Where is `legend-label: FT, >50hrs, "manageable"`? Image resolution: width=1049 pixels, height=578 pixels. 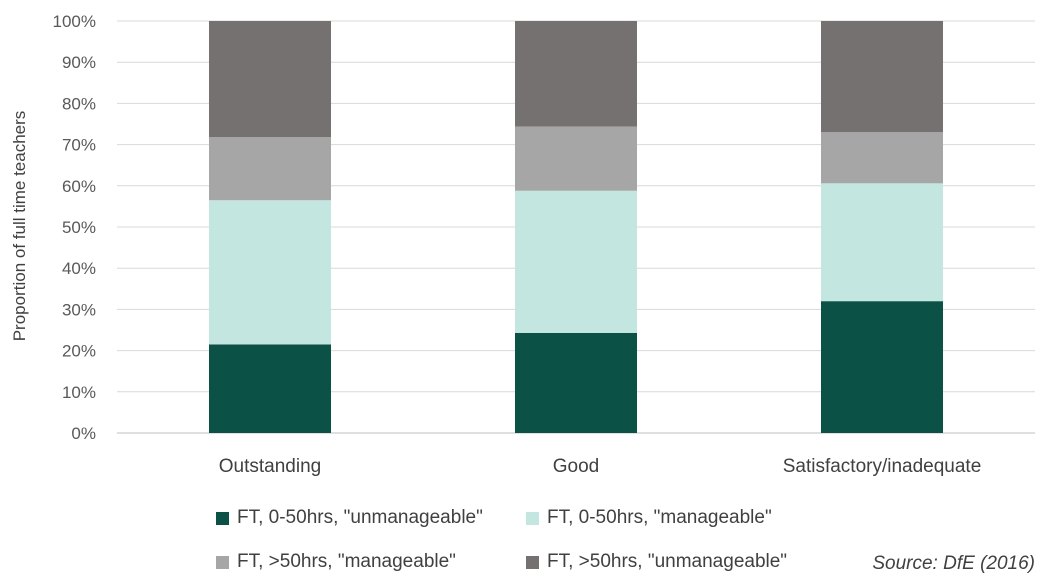 legend-label: FT, >50hrs, "manageable" is located at coordinates (346, 561).